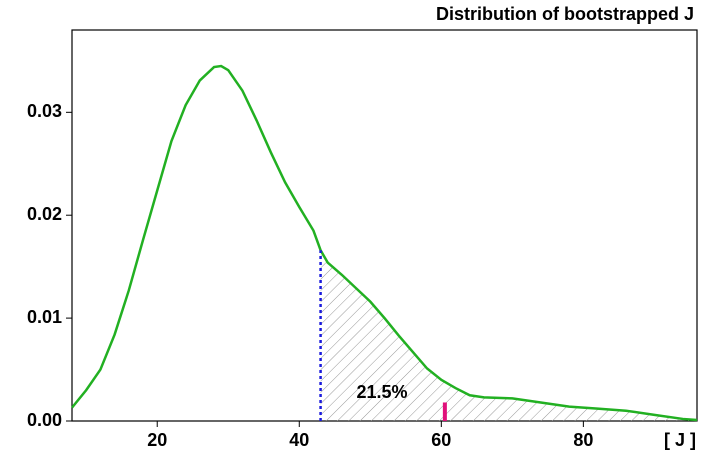 This screenshot has height=459, width=702. I want to click on y-tick-label: 0.01, so click(44, 317).